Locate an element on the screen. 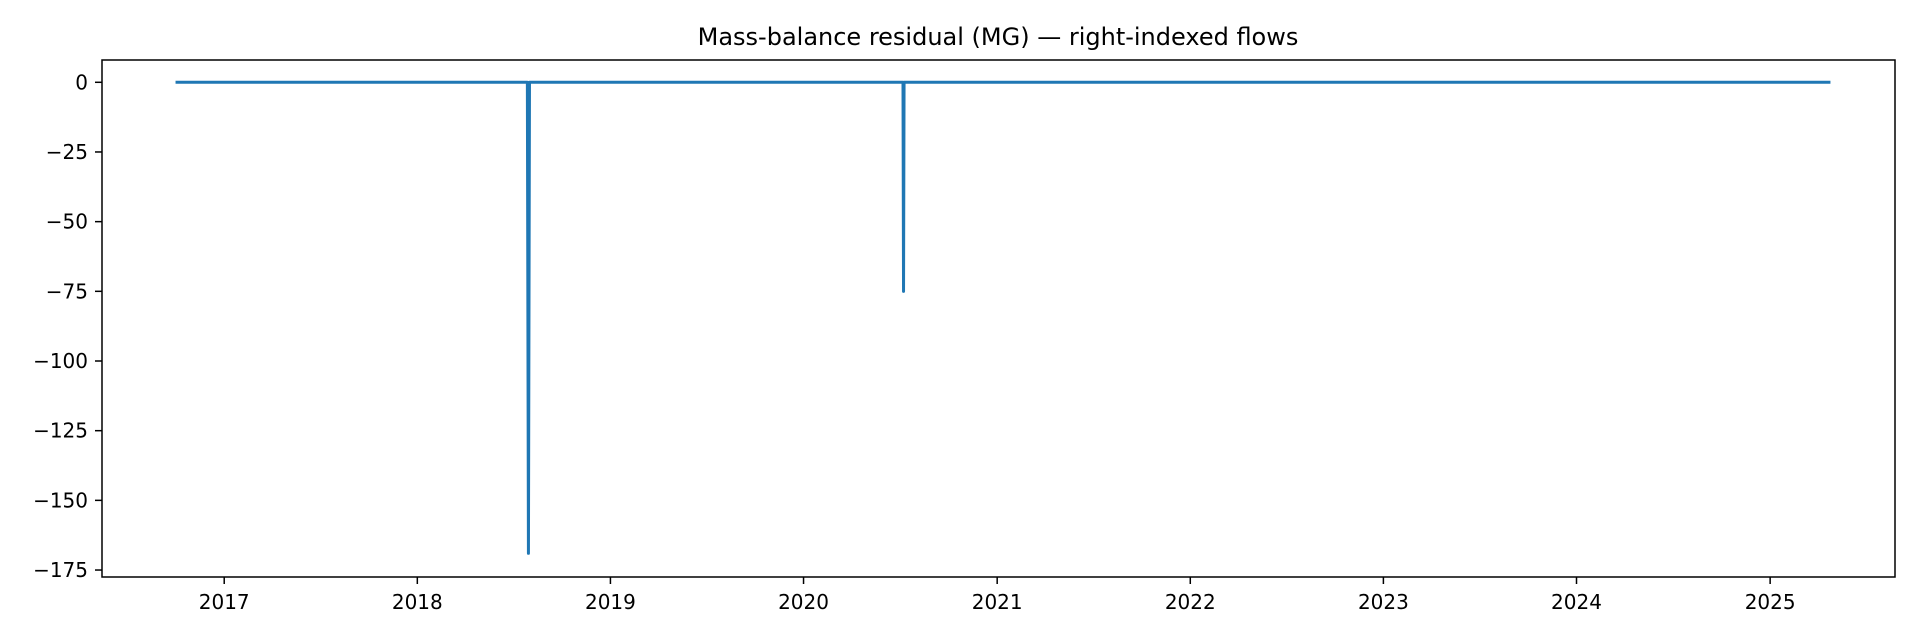 The width and height of the screenshot is (1920, 640). y-tick-label: −100 is located at coordinates (60, 361).